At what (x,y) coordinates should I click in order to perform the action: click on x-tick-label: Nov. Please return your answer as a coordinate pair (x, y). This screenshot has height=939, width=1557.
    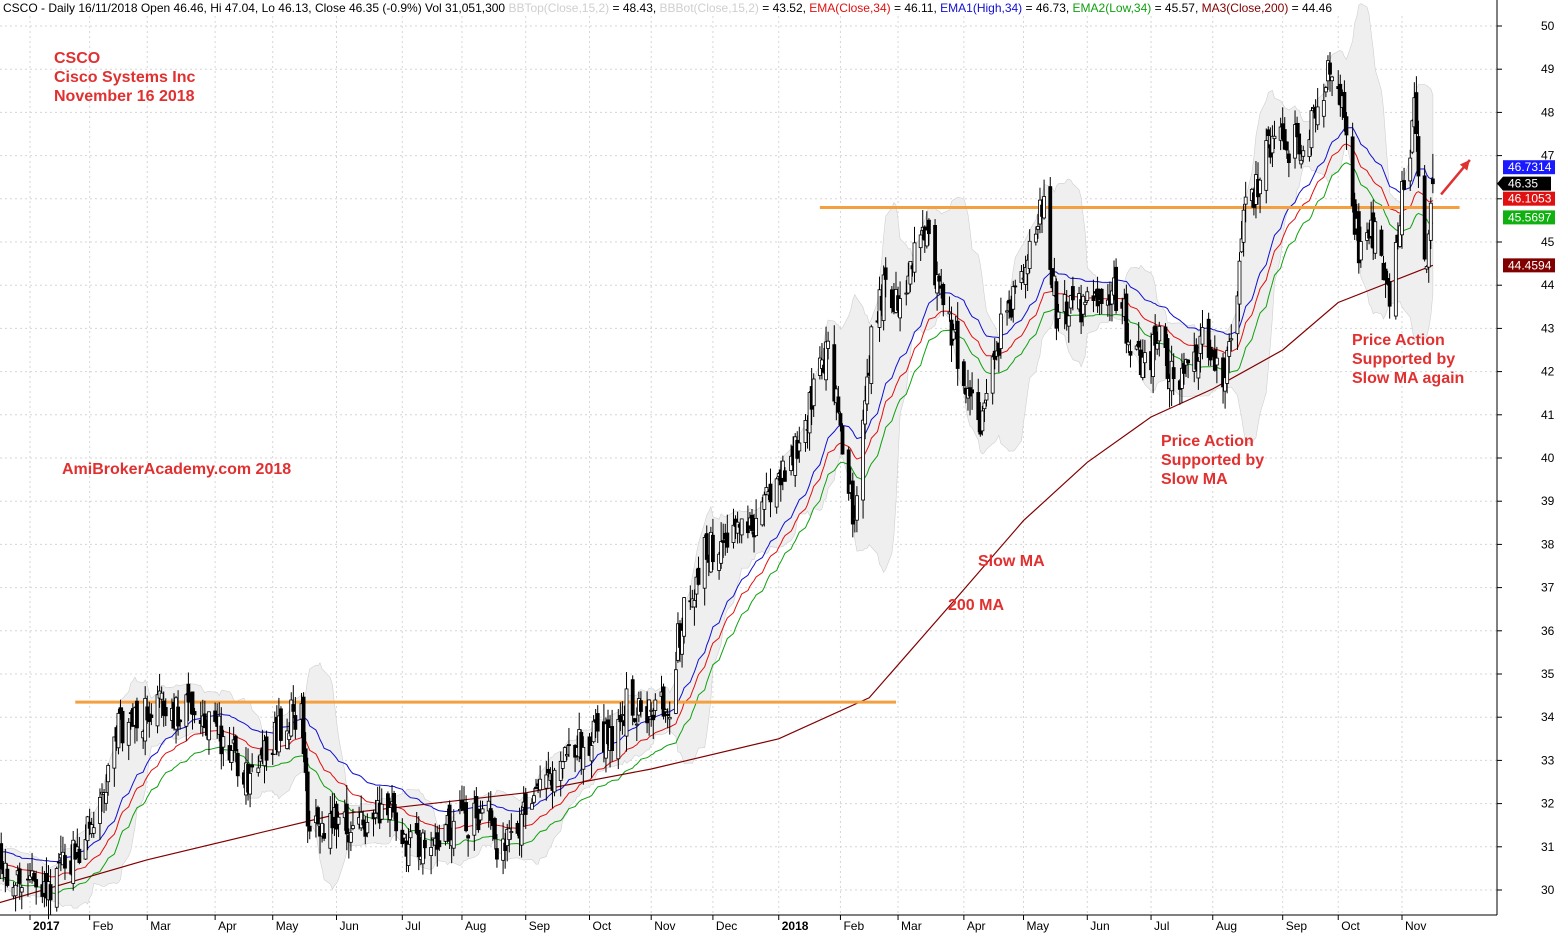
    Looking at the image, I should click on (1415, 926).